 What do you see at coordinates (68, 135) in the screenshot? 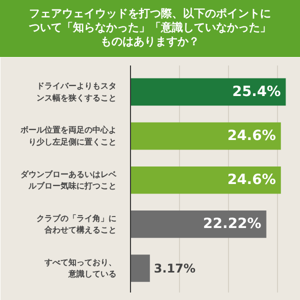
I see `y-tick-label: ボール位置を両足の中心より少し左足側に置くこと` at bounding box center [68, 135].